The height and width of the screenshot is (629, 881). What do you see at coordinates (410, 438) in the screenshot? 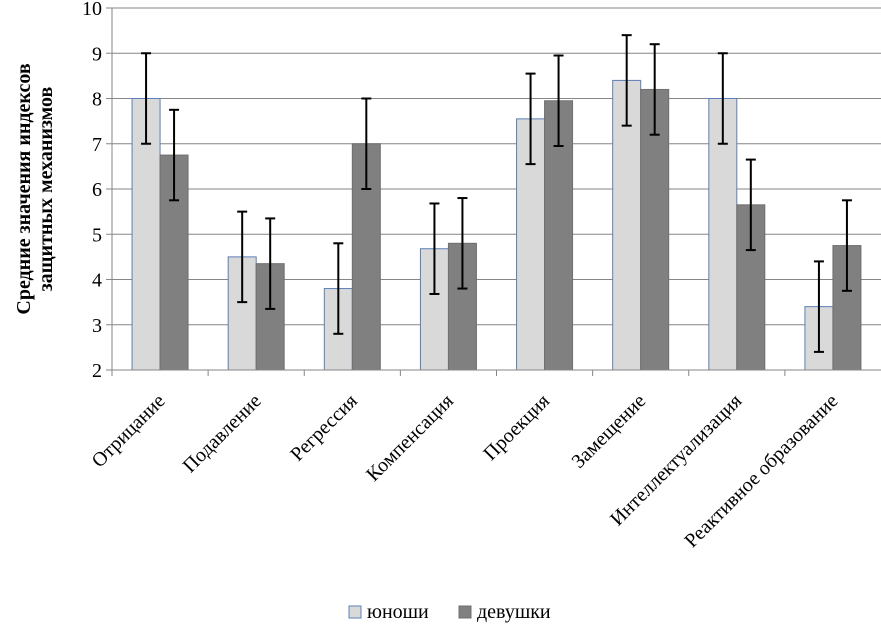
I see `x-category-label: Компенсация` at bounding box center [410, 438].